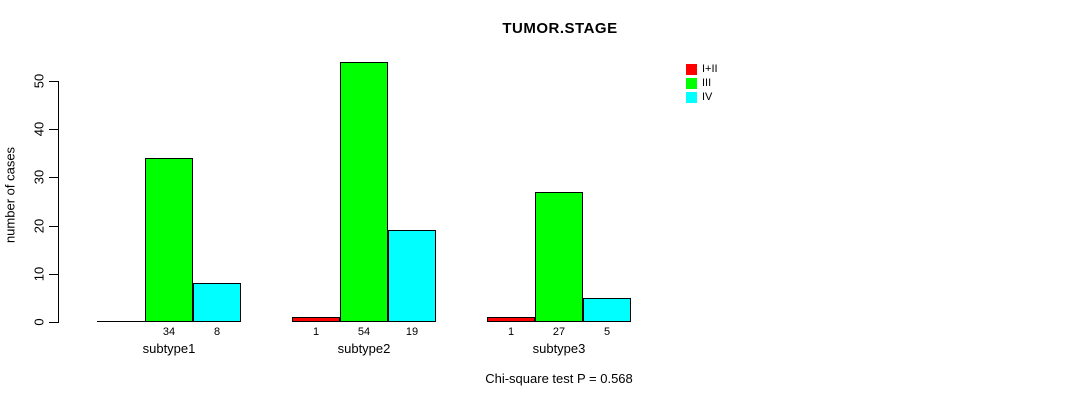 This screenshot has width=1090, height=400. I want to click on legend-row-IV: IV, so click(702, 97).